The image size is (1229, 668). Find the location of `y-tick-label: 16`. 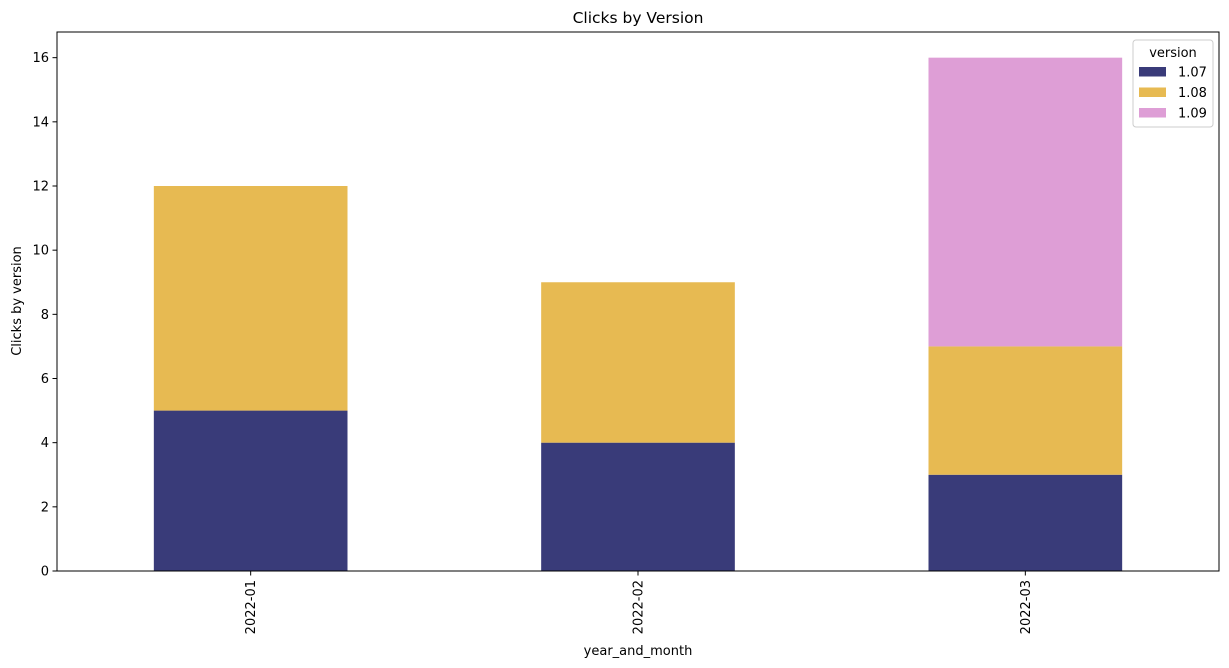

y-tick-label: 16 is located at coordinates (40, 58).